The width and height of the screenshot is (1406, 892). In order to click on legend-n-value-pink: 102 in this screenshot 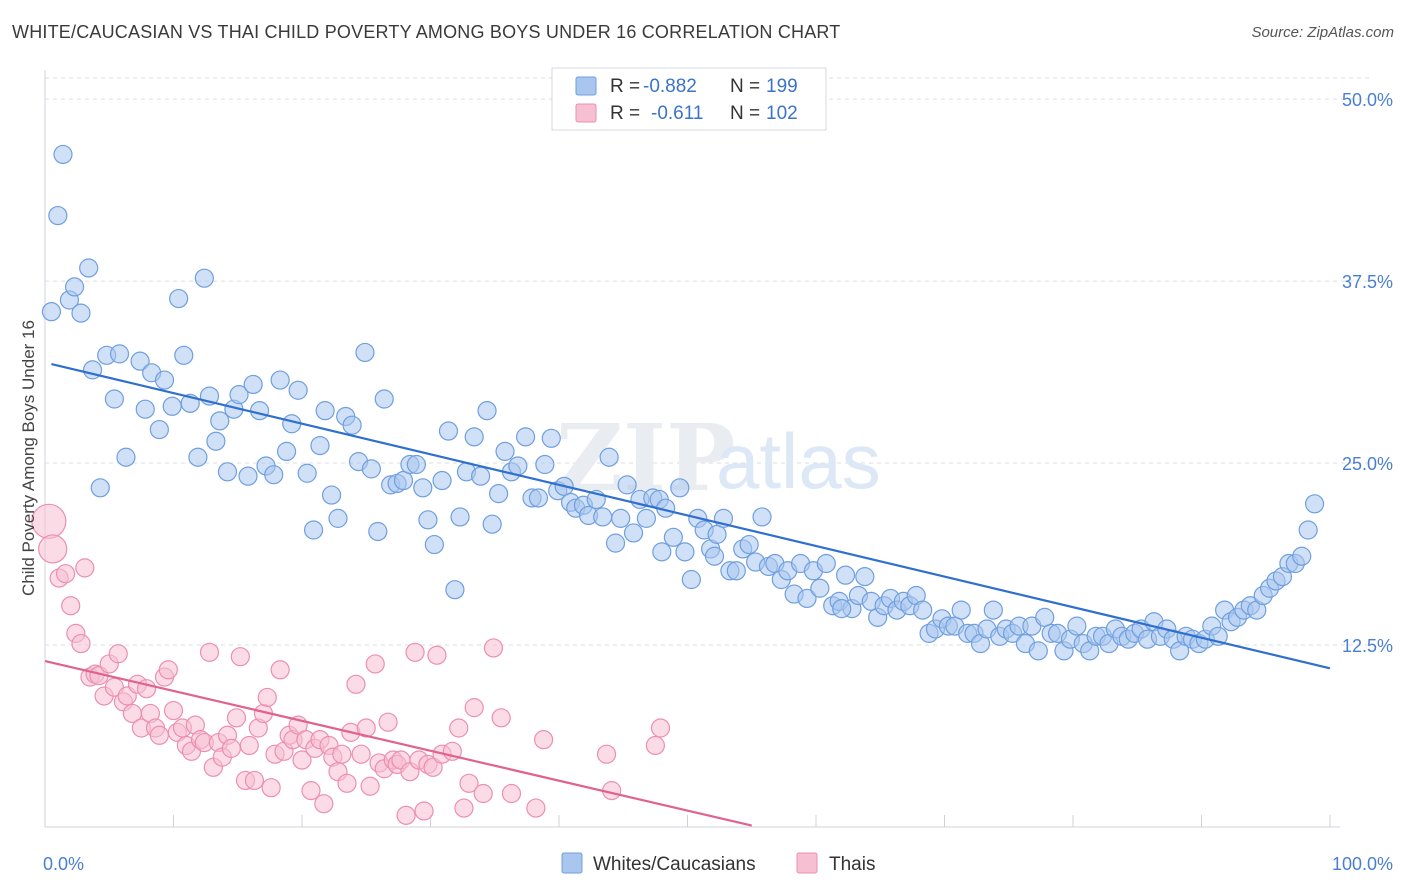, I will do `click(782, 113)`.